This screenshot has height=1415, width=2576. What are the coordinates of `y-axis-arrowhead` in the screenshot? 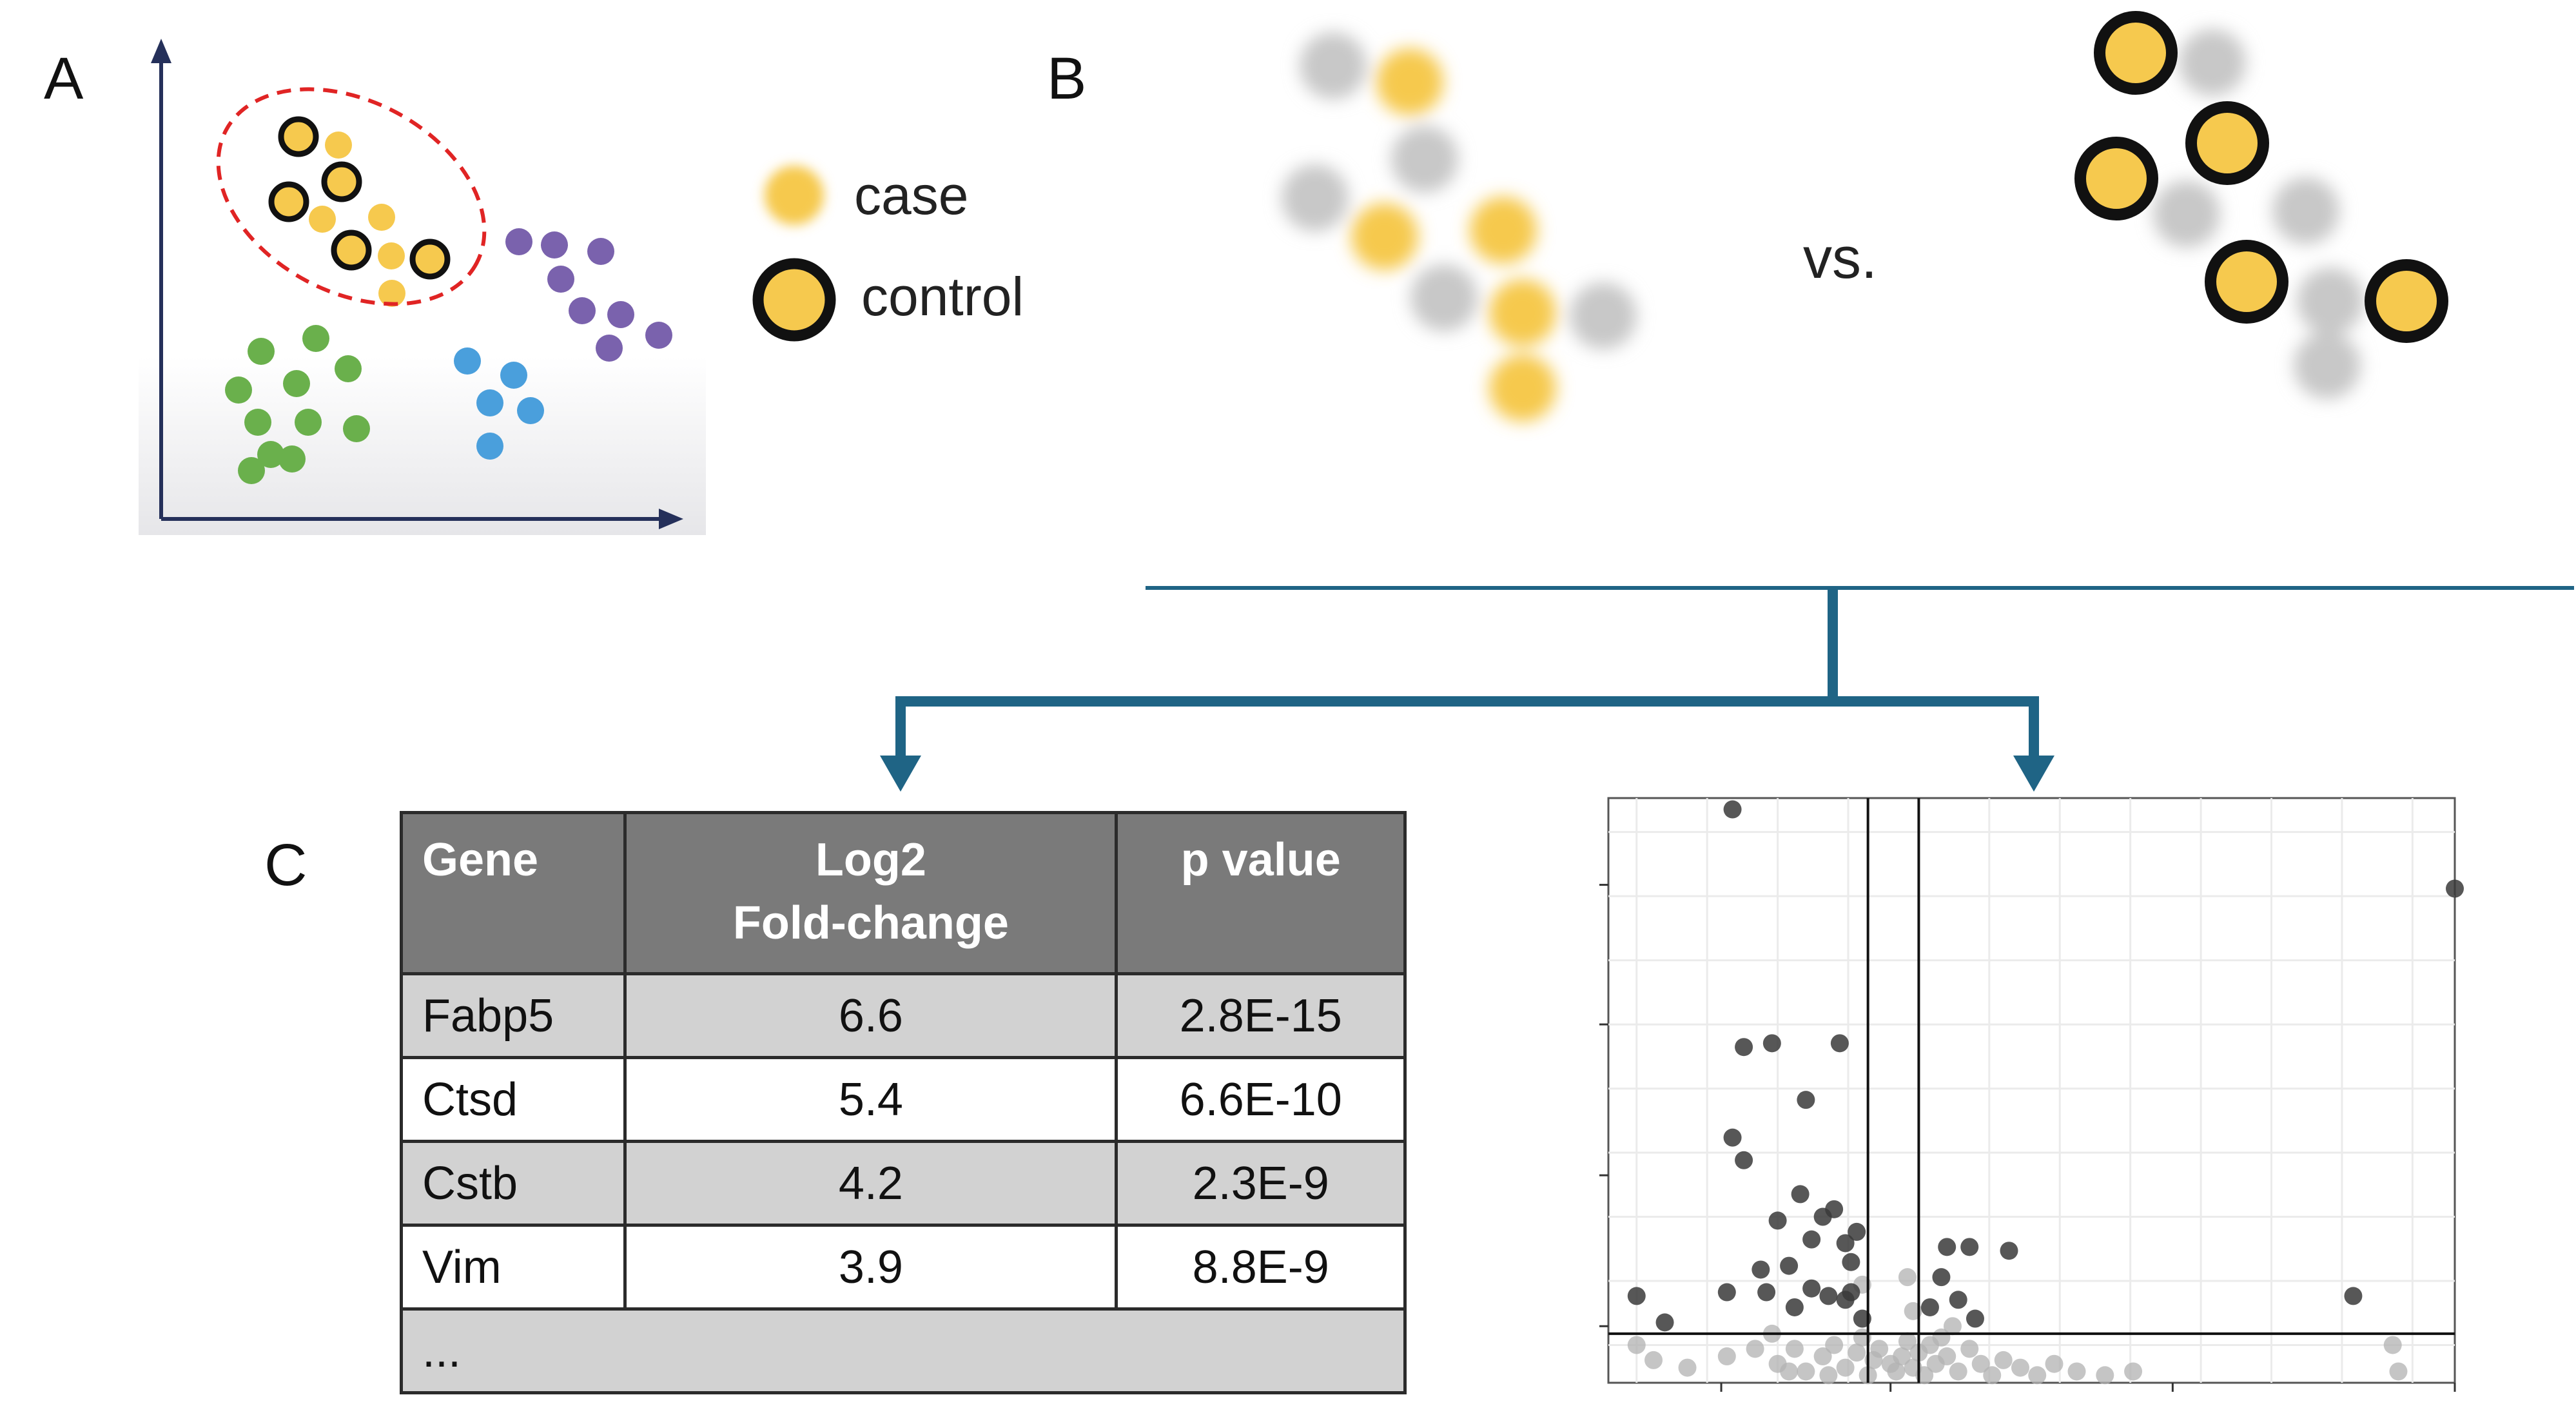 It's located at (161, 51).